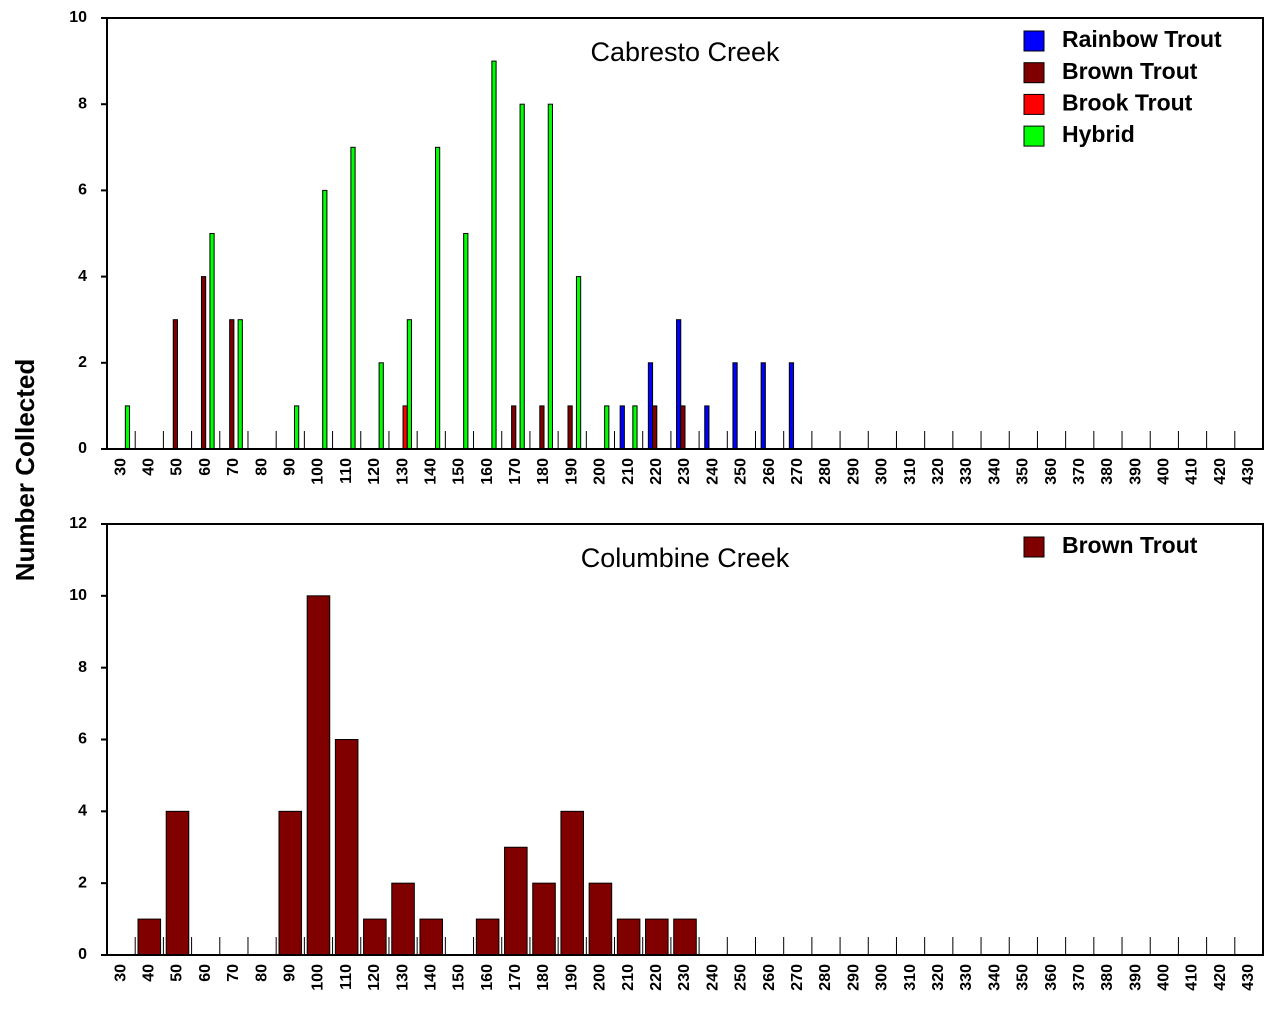 The image size is (1267, 1015). Describe the element at coordinates (318, 977) in the screenshot. I see `x-tick-label: 100` at that location.